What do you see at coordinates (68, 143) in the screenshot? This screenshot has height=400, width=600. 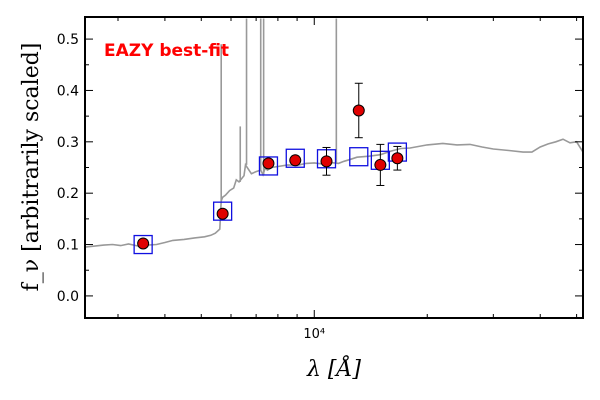 I see `y-tick-label: 0.3` at bounding box center [68, 143].